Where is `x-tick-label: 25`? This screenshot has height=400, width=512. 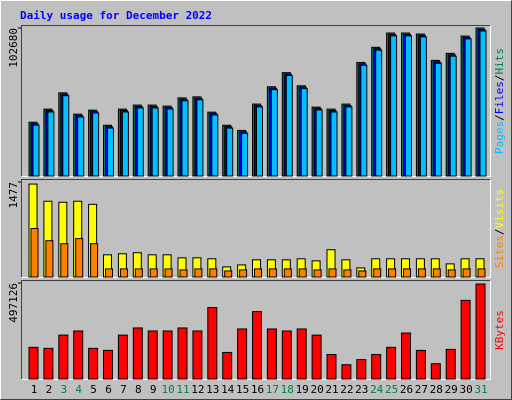 x-tick-label: 25 is located at coordinates (391, 389).